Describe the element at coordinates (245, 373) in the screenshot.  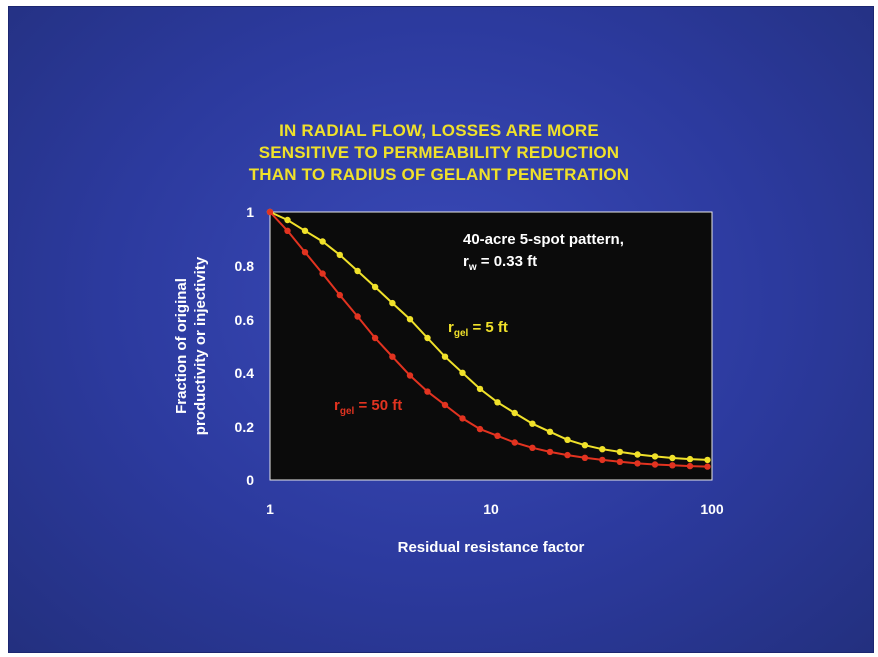
I see `y-tick-label: 0.4` at that location.